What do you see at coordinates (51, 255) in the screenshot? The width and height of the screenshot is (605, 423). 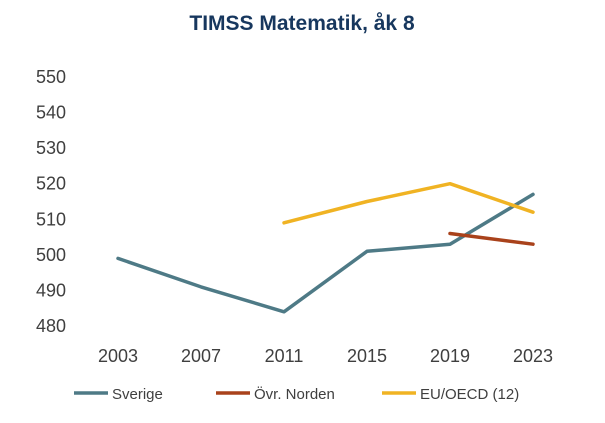 I see `y-tick-label: 500` at bounding box center [51, 255].